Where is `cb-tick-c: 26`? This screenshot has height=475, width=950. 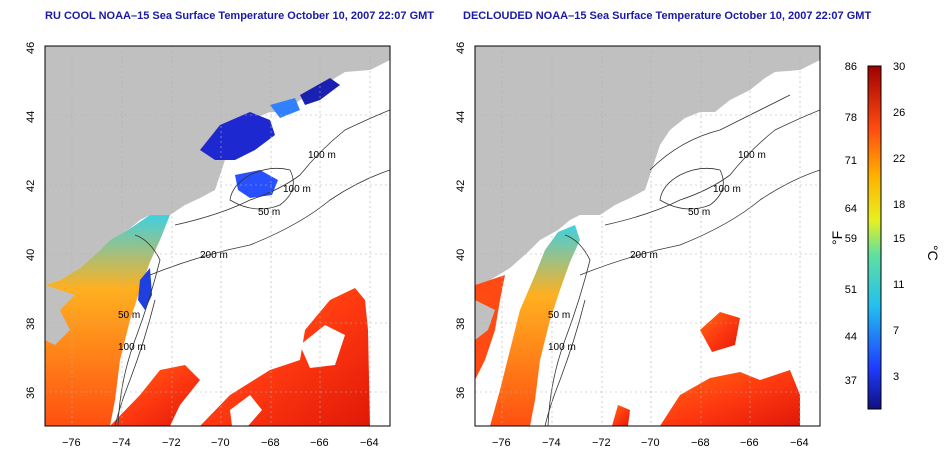 cb-tick-c: 26 is located at coordinates (899, 113).